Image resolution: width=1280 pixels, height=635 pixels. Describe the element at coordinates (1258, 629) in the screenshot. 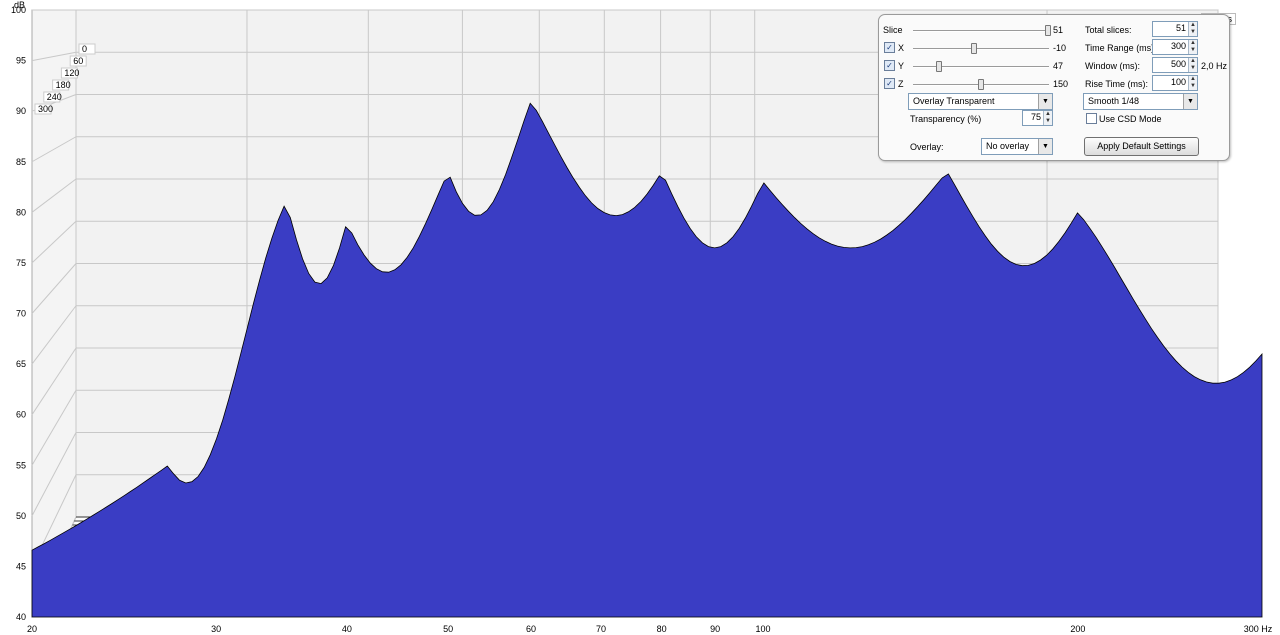

I see `x-tick-label: 300 Hz` at that location.